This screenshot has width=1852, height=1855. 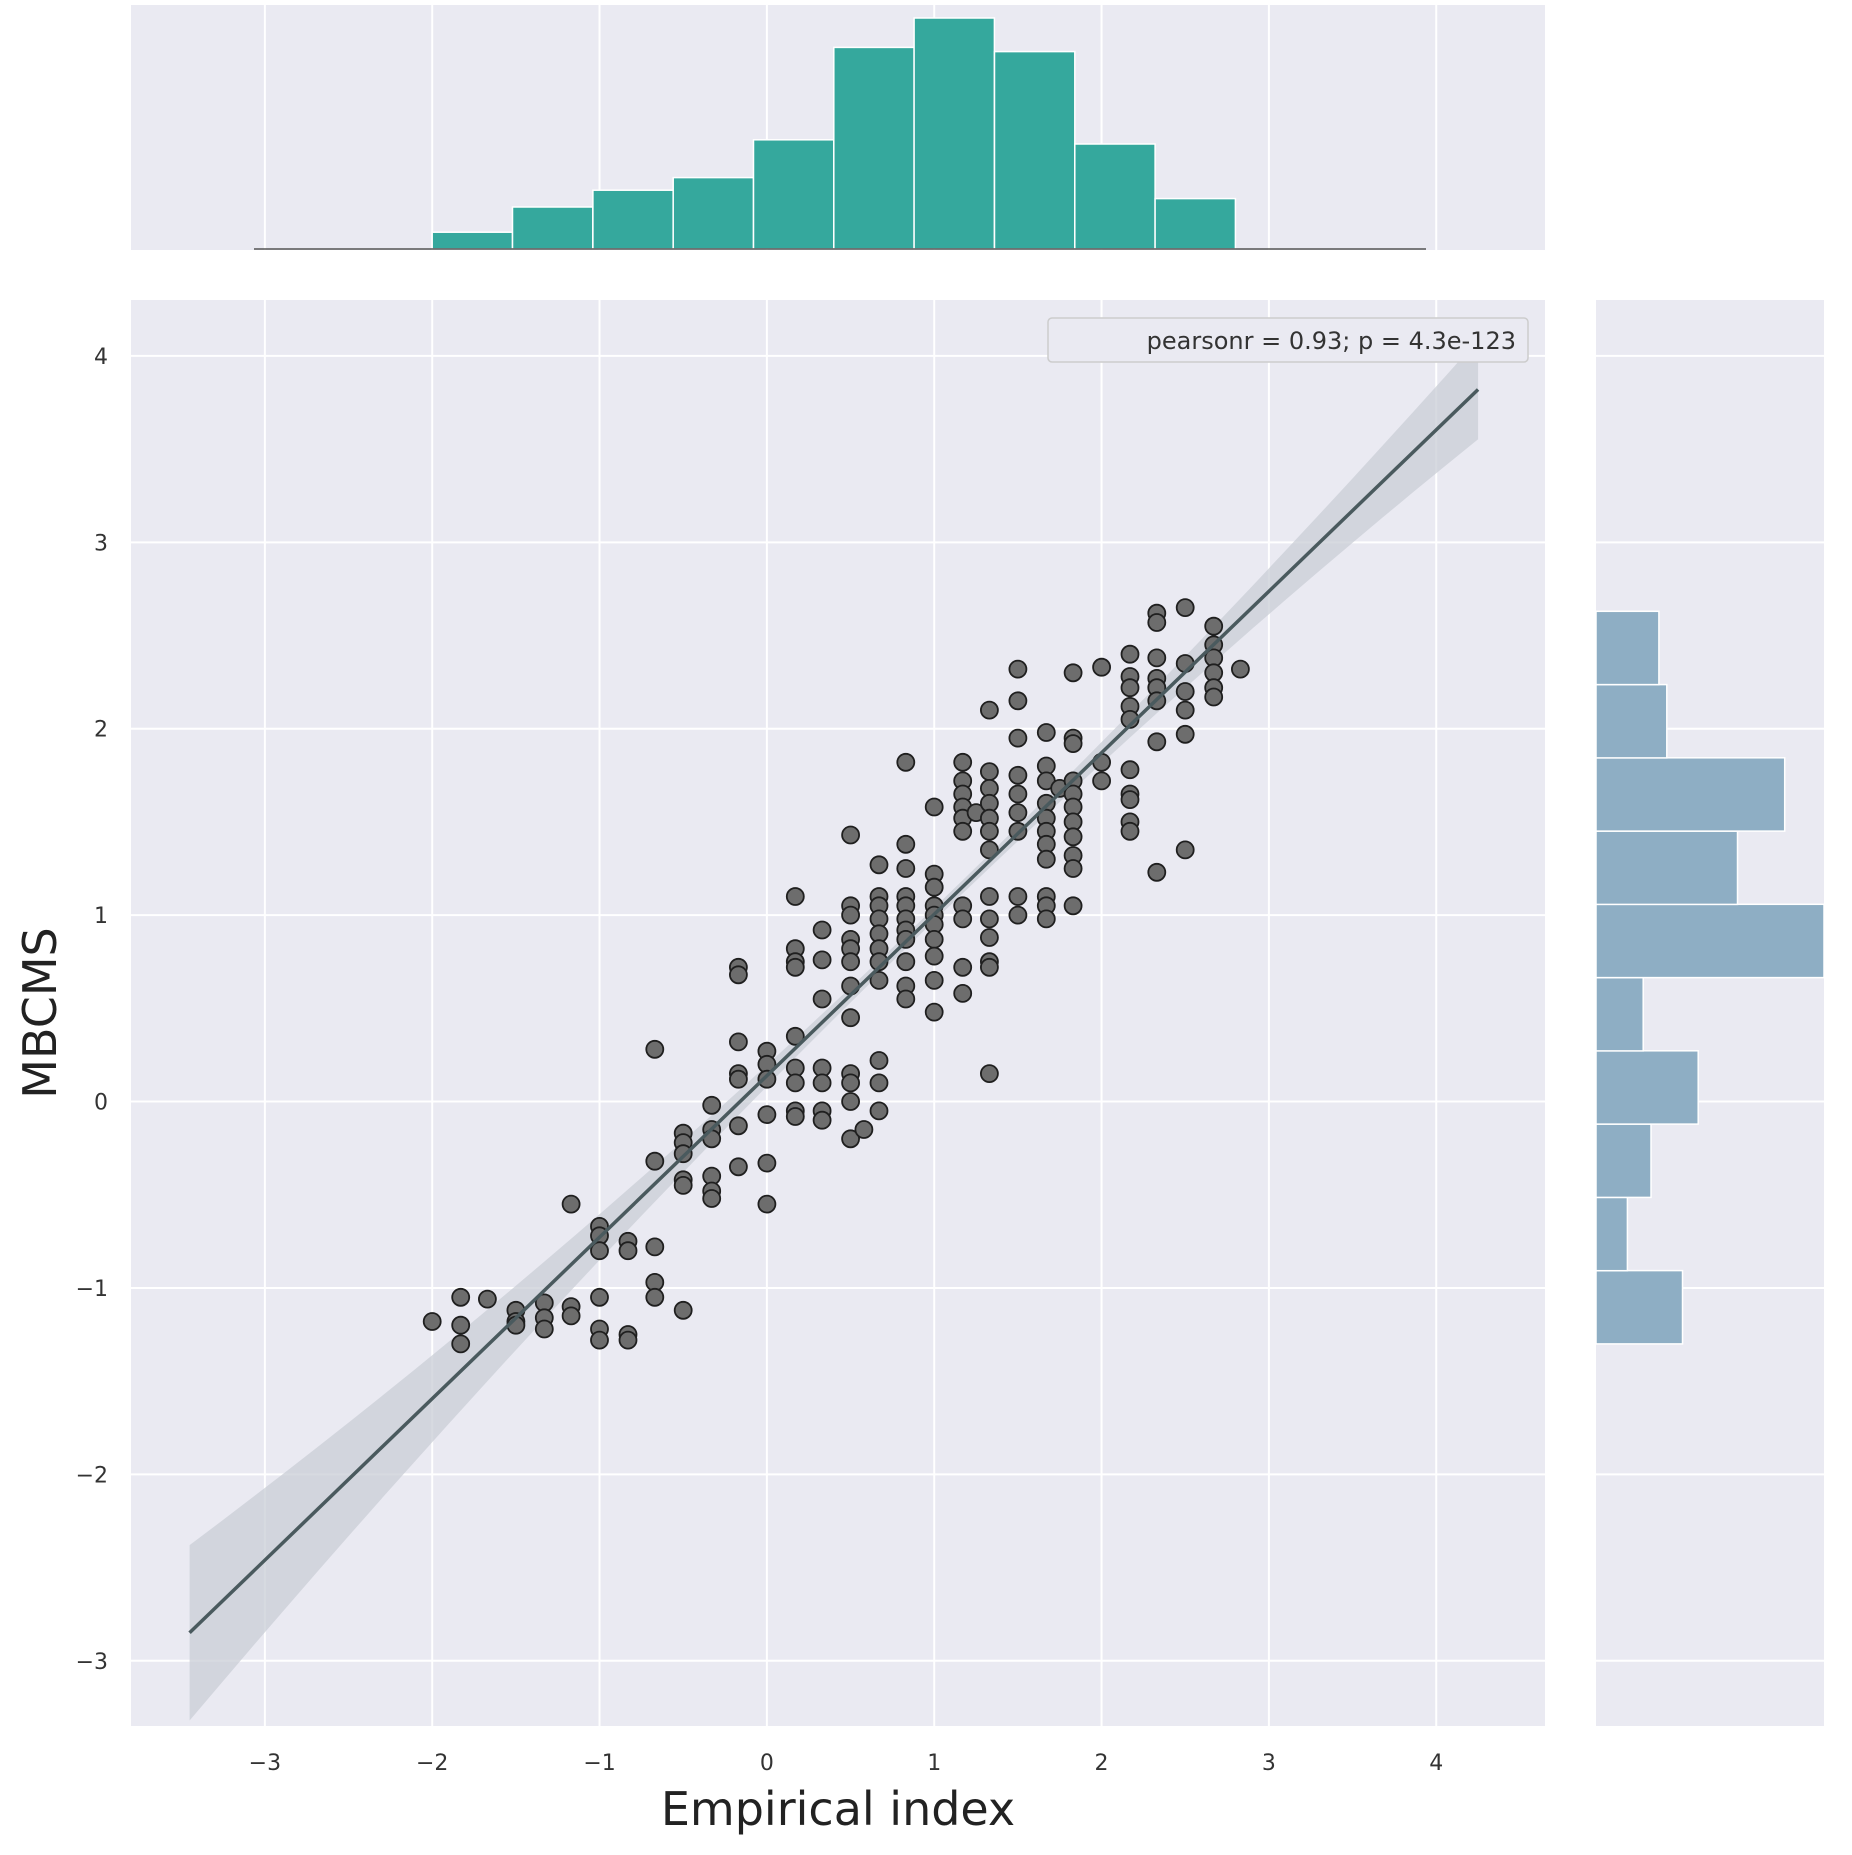 I want to click on right-marginal-histogram, so click(x=1709, y=1013).